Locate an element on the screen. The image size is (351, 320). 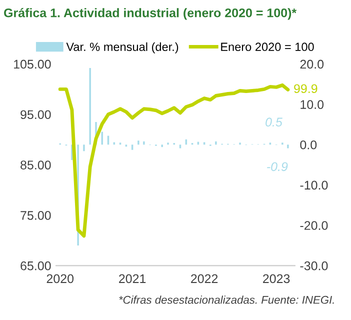
text: *Cifras desestacionalizadas. Fuente: INEGI. is located at coordinates (226, 300).